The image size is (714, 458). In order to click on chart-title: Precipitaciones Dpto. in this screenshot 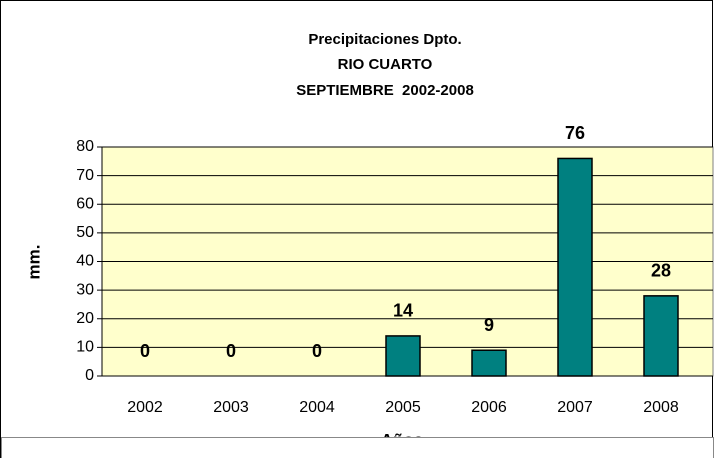, I will do `click(384, 39)`.